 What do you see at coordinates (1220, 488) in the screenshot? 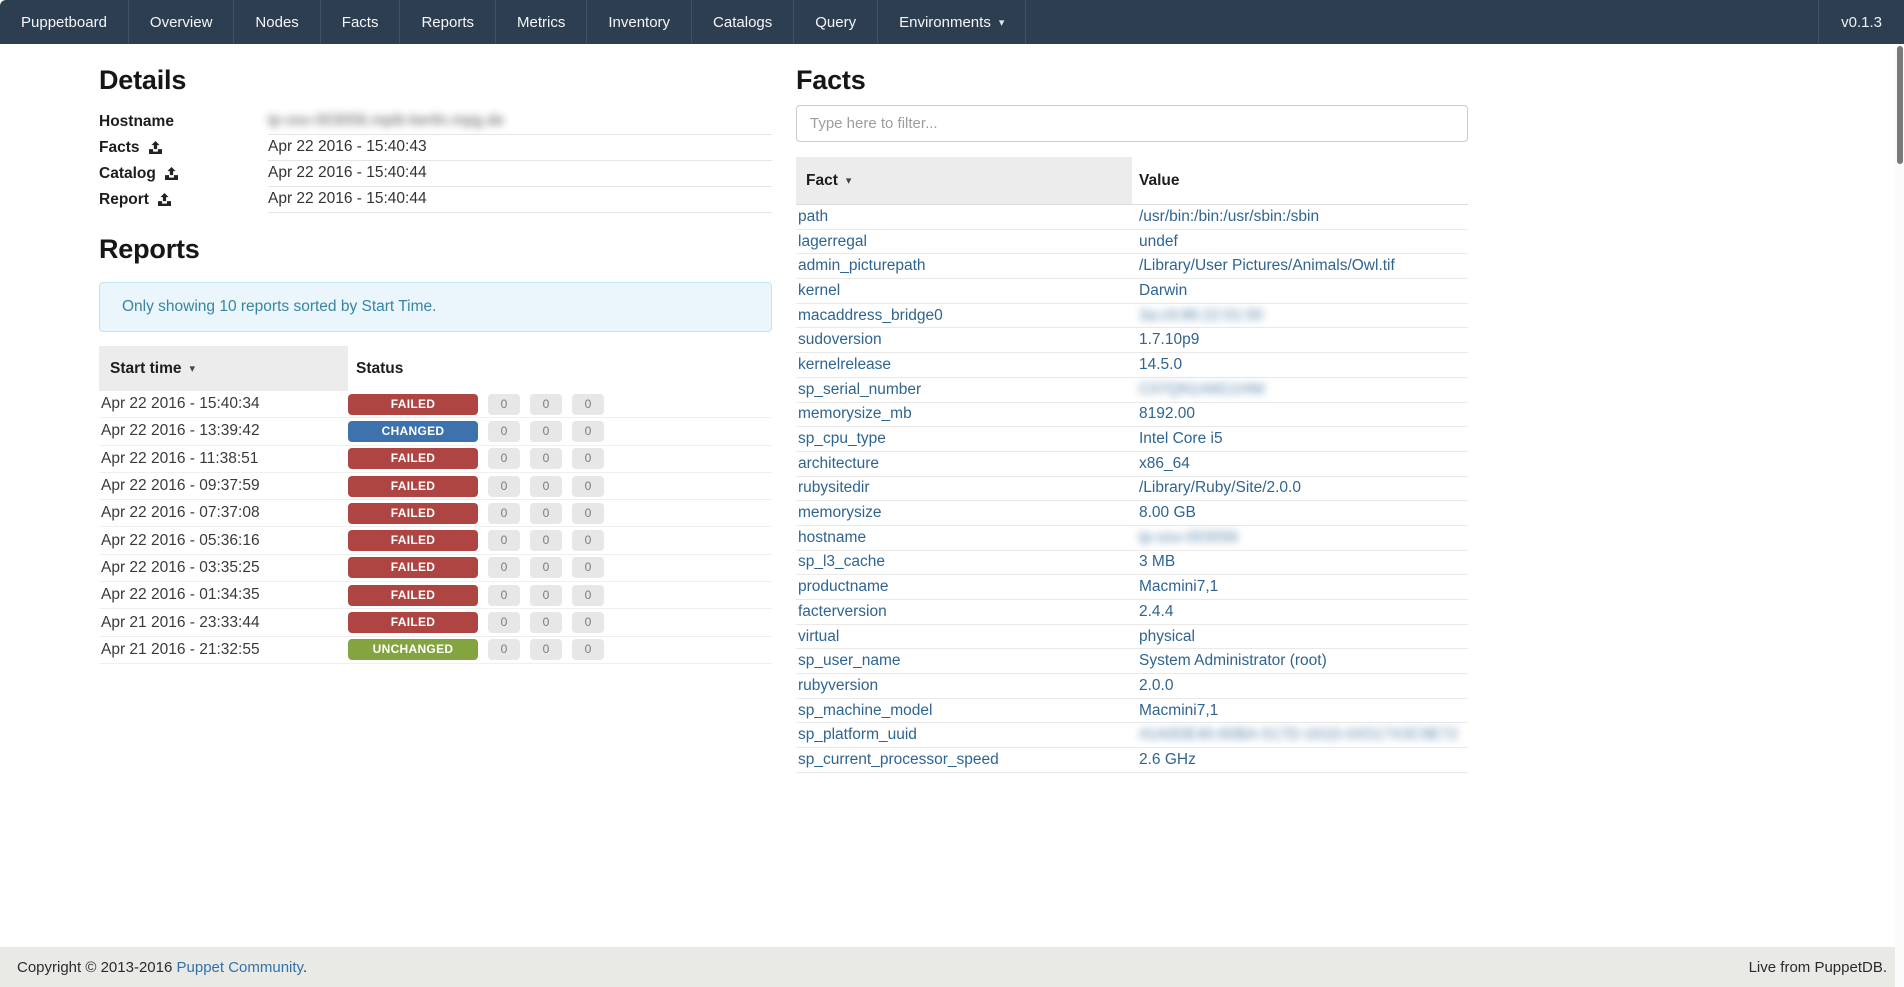
I see `fact-value-link: /Library/Ruby/Site/2.0.0` at bounding box center [1220, 488].